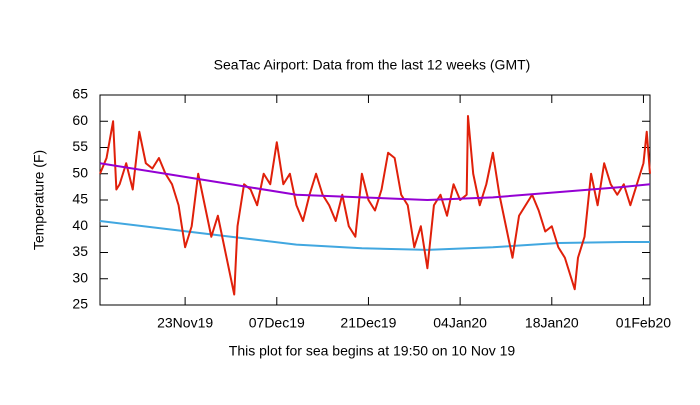  What do you see at coordinates (80, 94) in the screenshot?
I see `y-tick-label: 65` at bounding box center [80, 94].